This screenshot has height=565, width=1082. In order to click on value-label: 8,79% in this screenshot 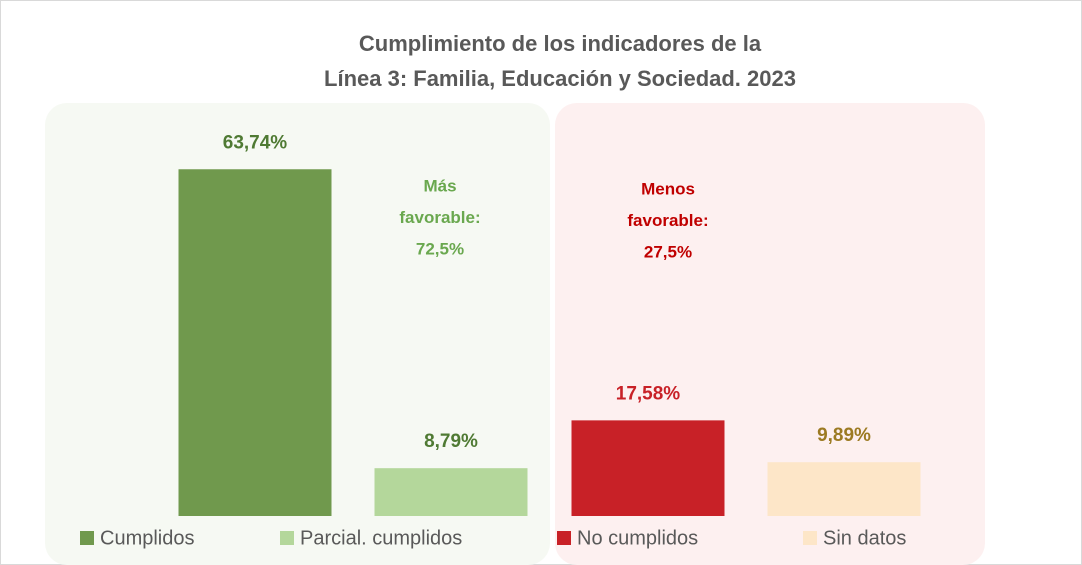, I will do `click(451, 441)`.